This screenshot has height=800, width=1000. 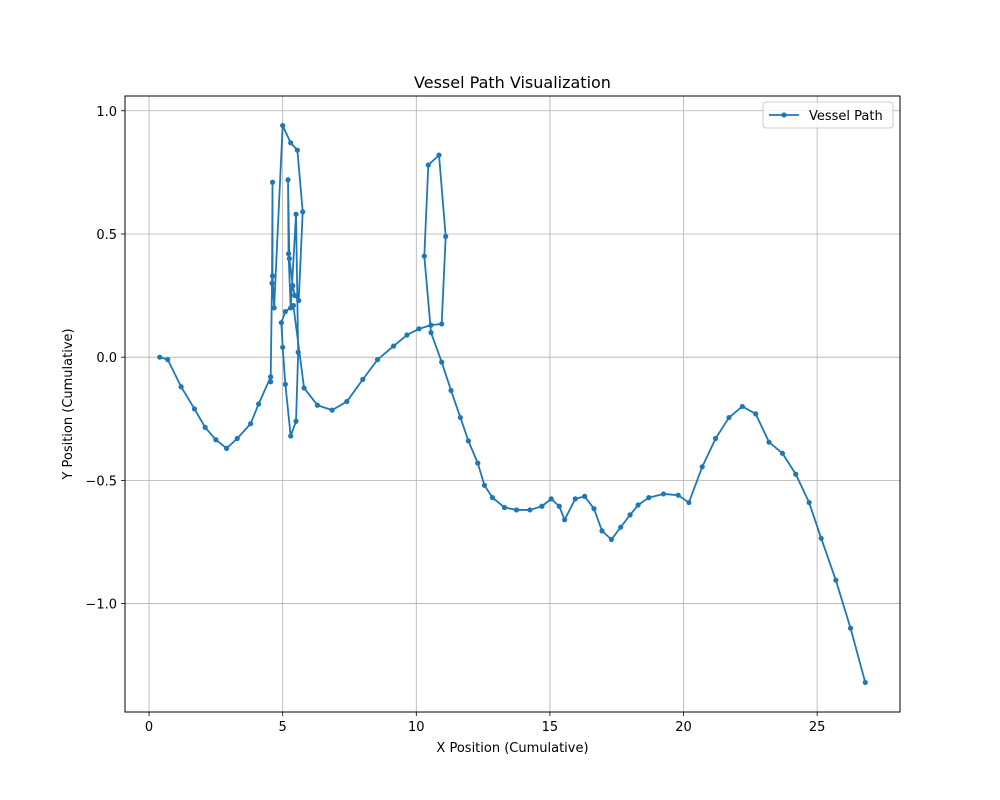 I want to click on chart-title: Vessel Path Visualization, so click(x=512, y=82).